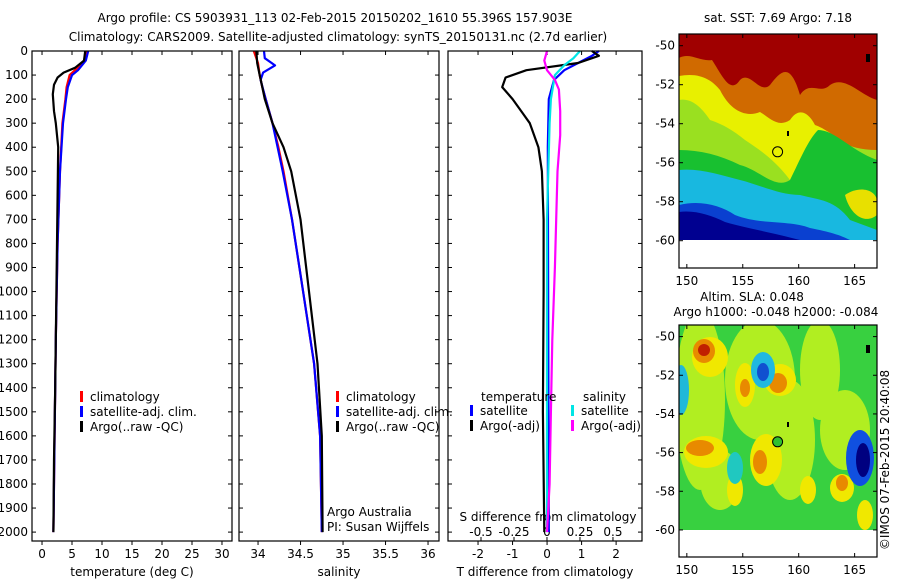 This screenshot has height=580, width=900. What do you see at coordinates (14, 436) in the screenshot?
I see `y-tick-label: 1600` at bounding box center [14, 436].